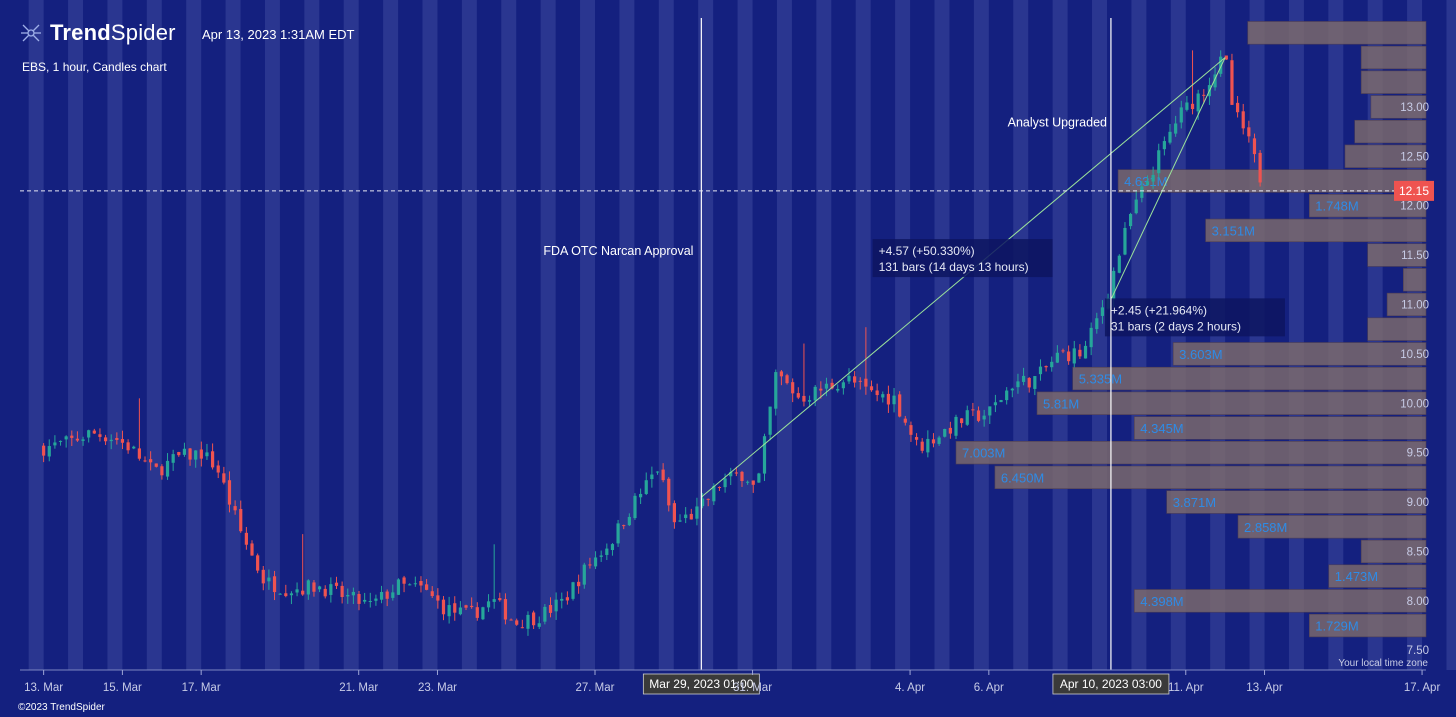 The height and width of the screenshot is (717, 1456). Describe the element at coordinates (43, 688) in the screenshot. I see `x-tick-label: 13. Mar` at that location.